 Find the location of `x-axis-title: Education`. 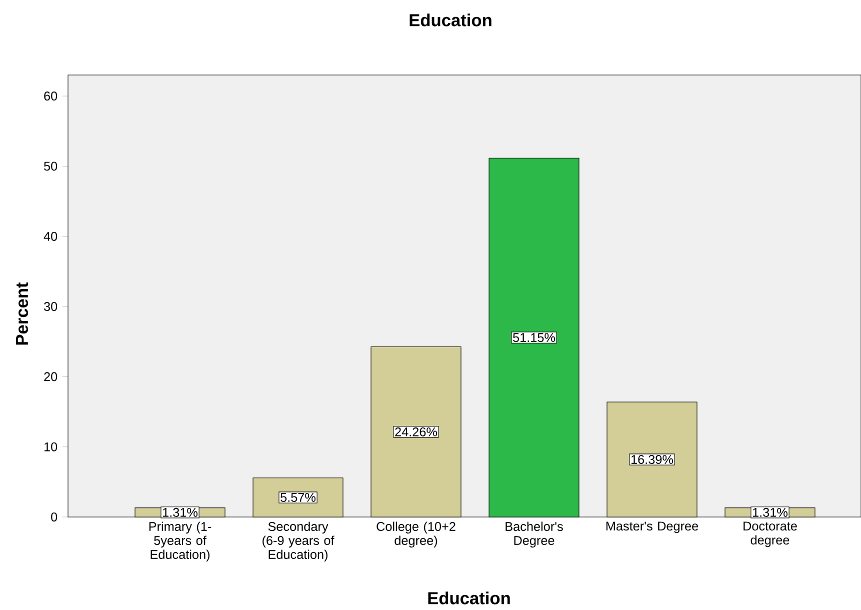

x-axis-title: Education is located at coordinates (469, 598).